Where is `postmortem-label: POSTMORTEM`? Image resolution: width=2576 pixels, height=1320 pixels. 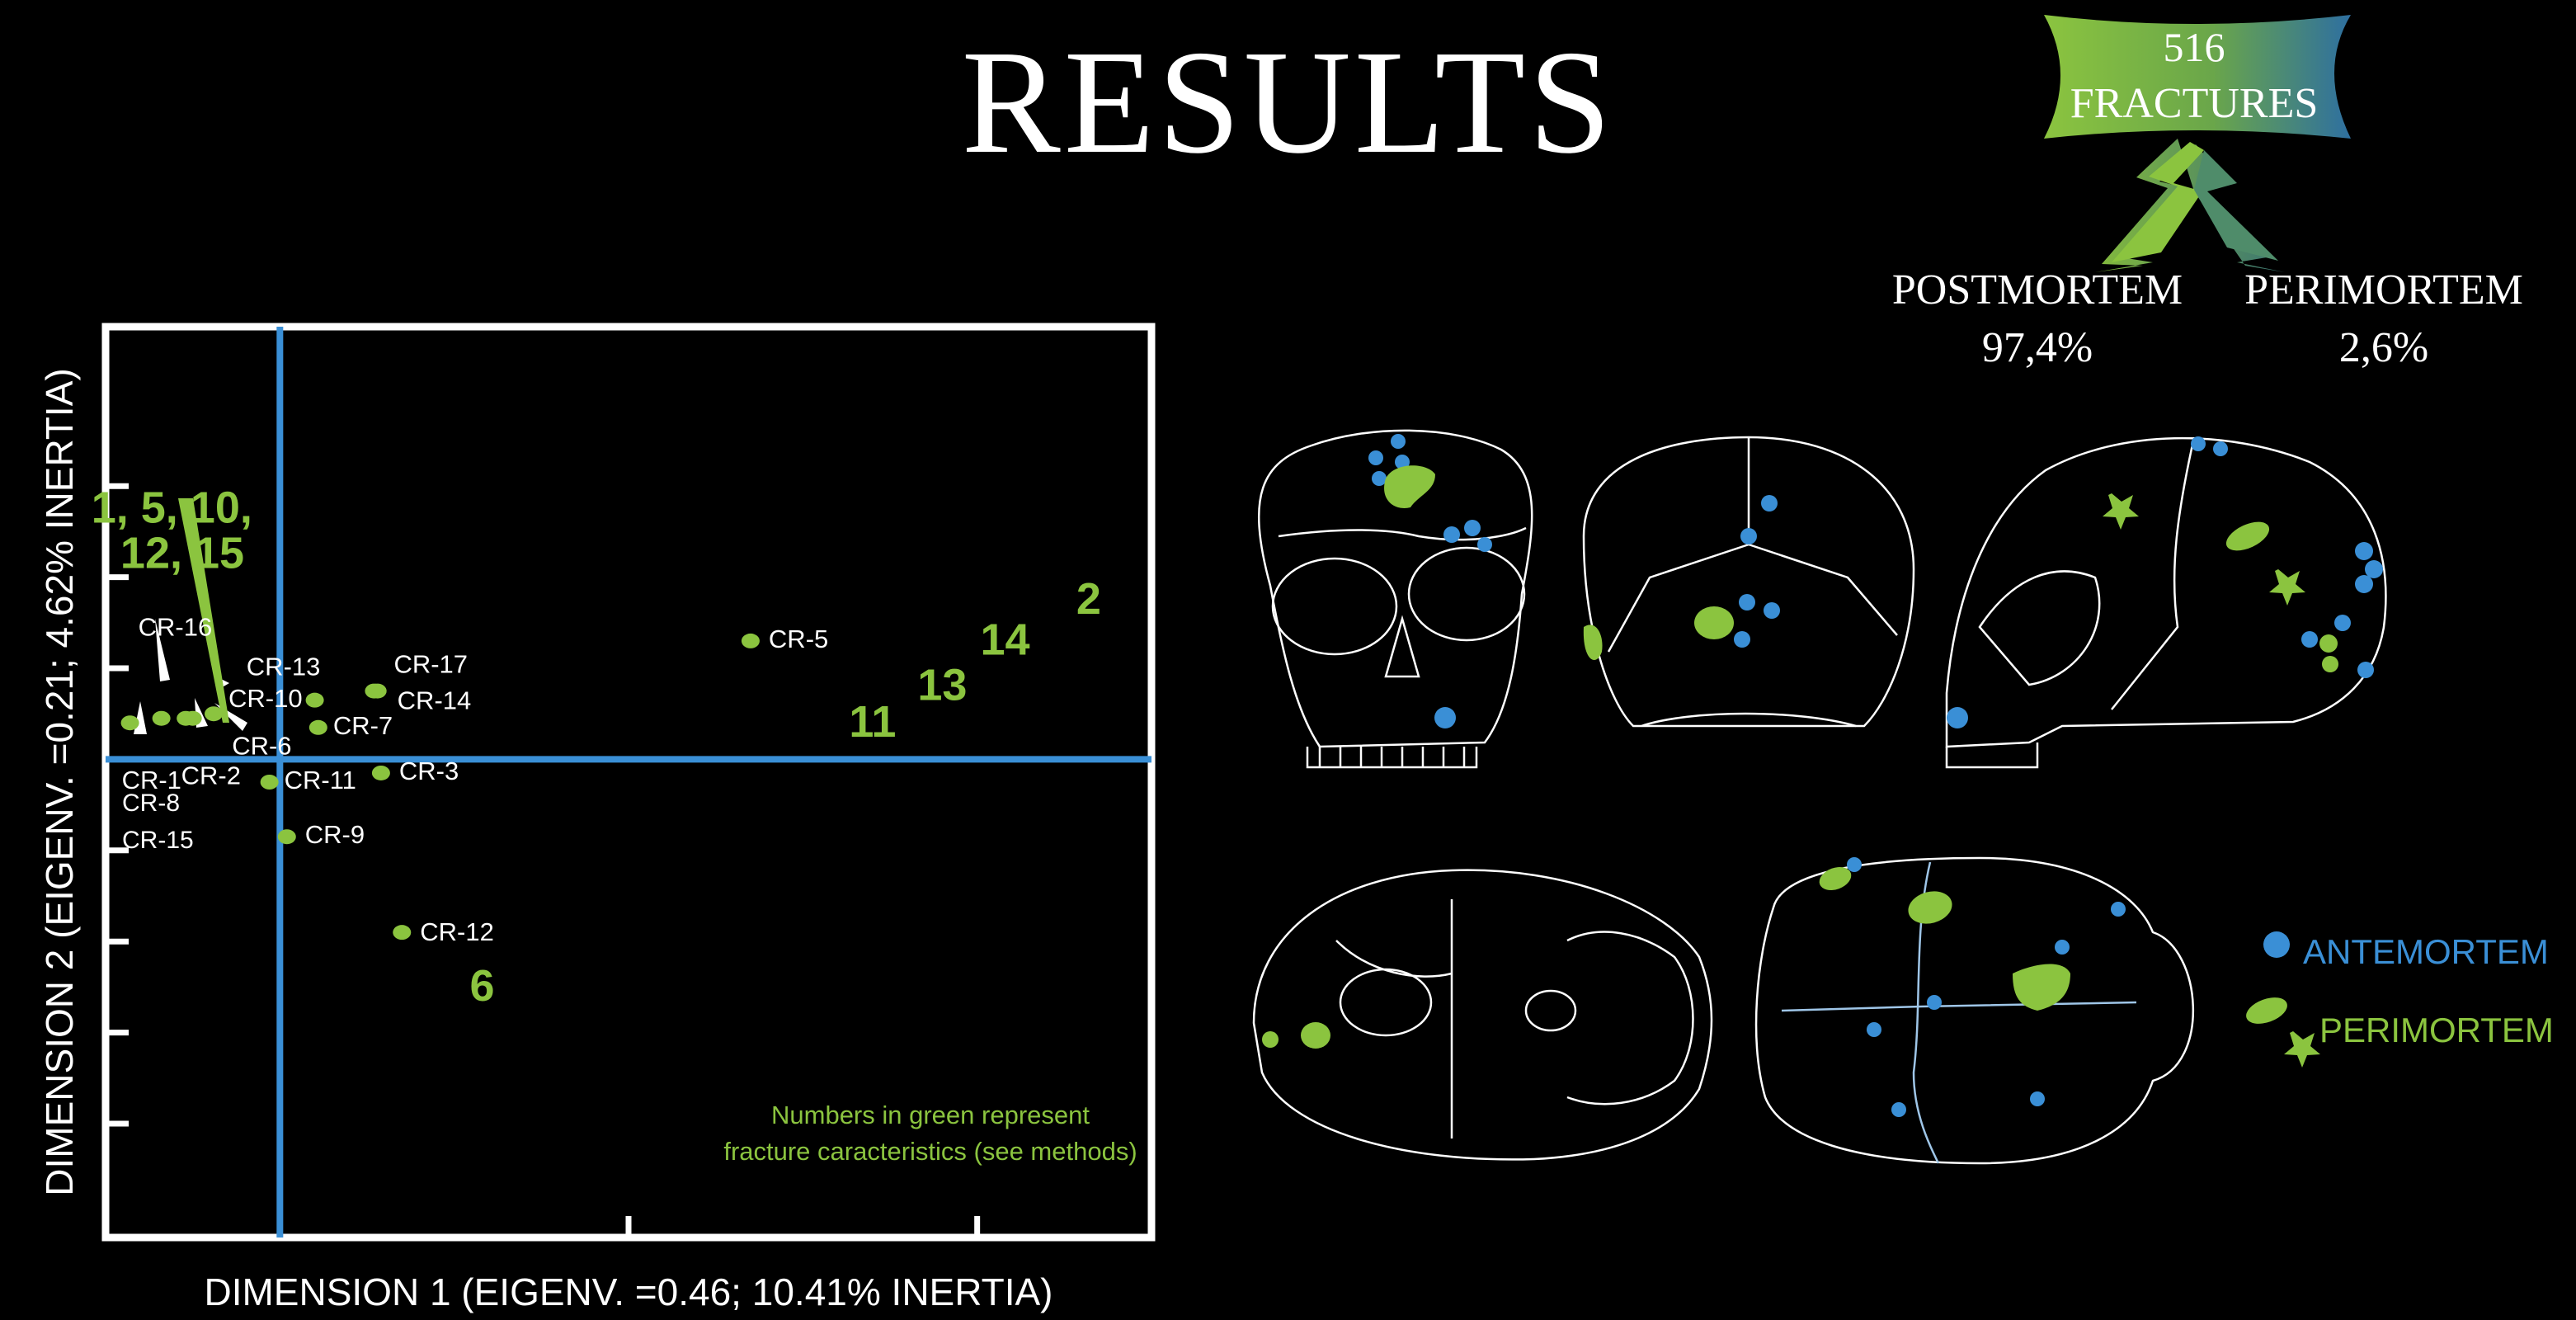 postmortem-label: POSTMORTEM is located at coordinates (2037, 290).